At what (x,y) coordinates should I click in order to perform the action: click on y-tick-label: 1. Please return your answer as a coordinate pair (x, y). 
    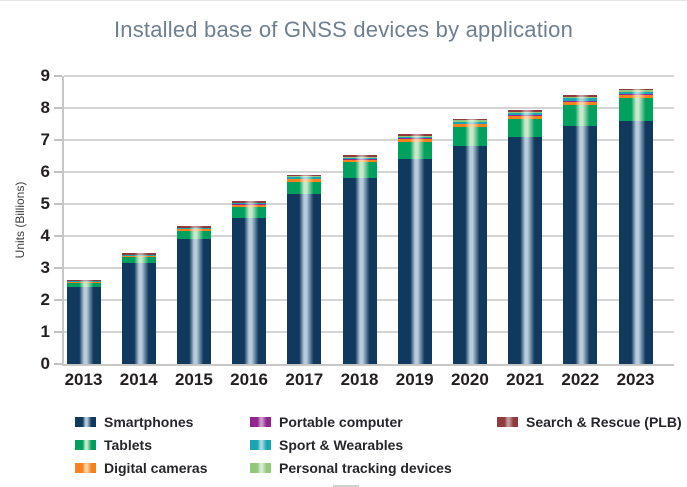
    Looking at the image, I should click on (45, 331).